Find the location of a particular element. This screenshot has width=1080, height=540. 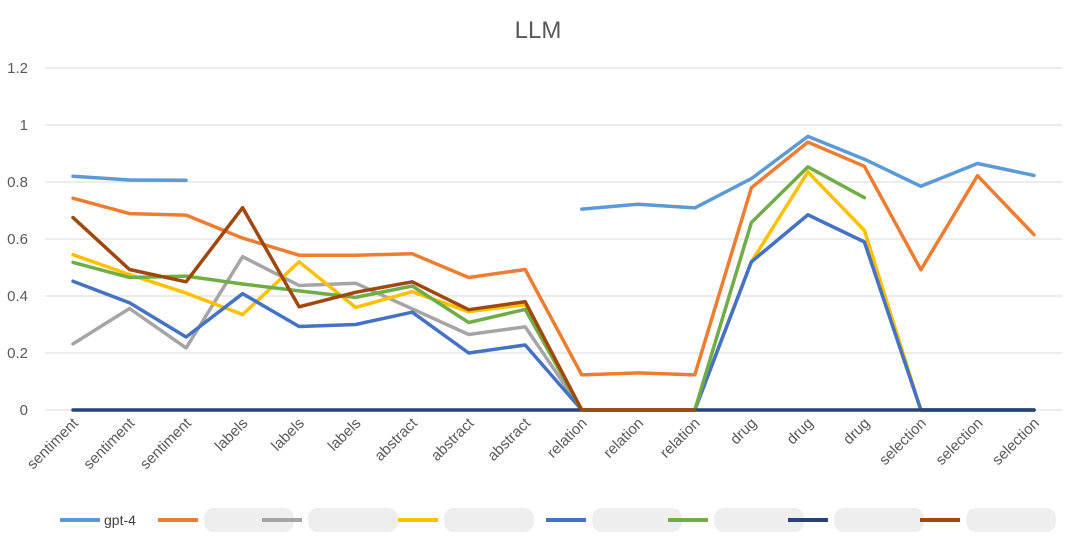

chart-title: LLM is located at coordinates (538, 30).